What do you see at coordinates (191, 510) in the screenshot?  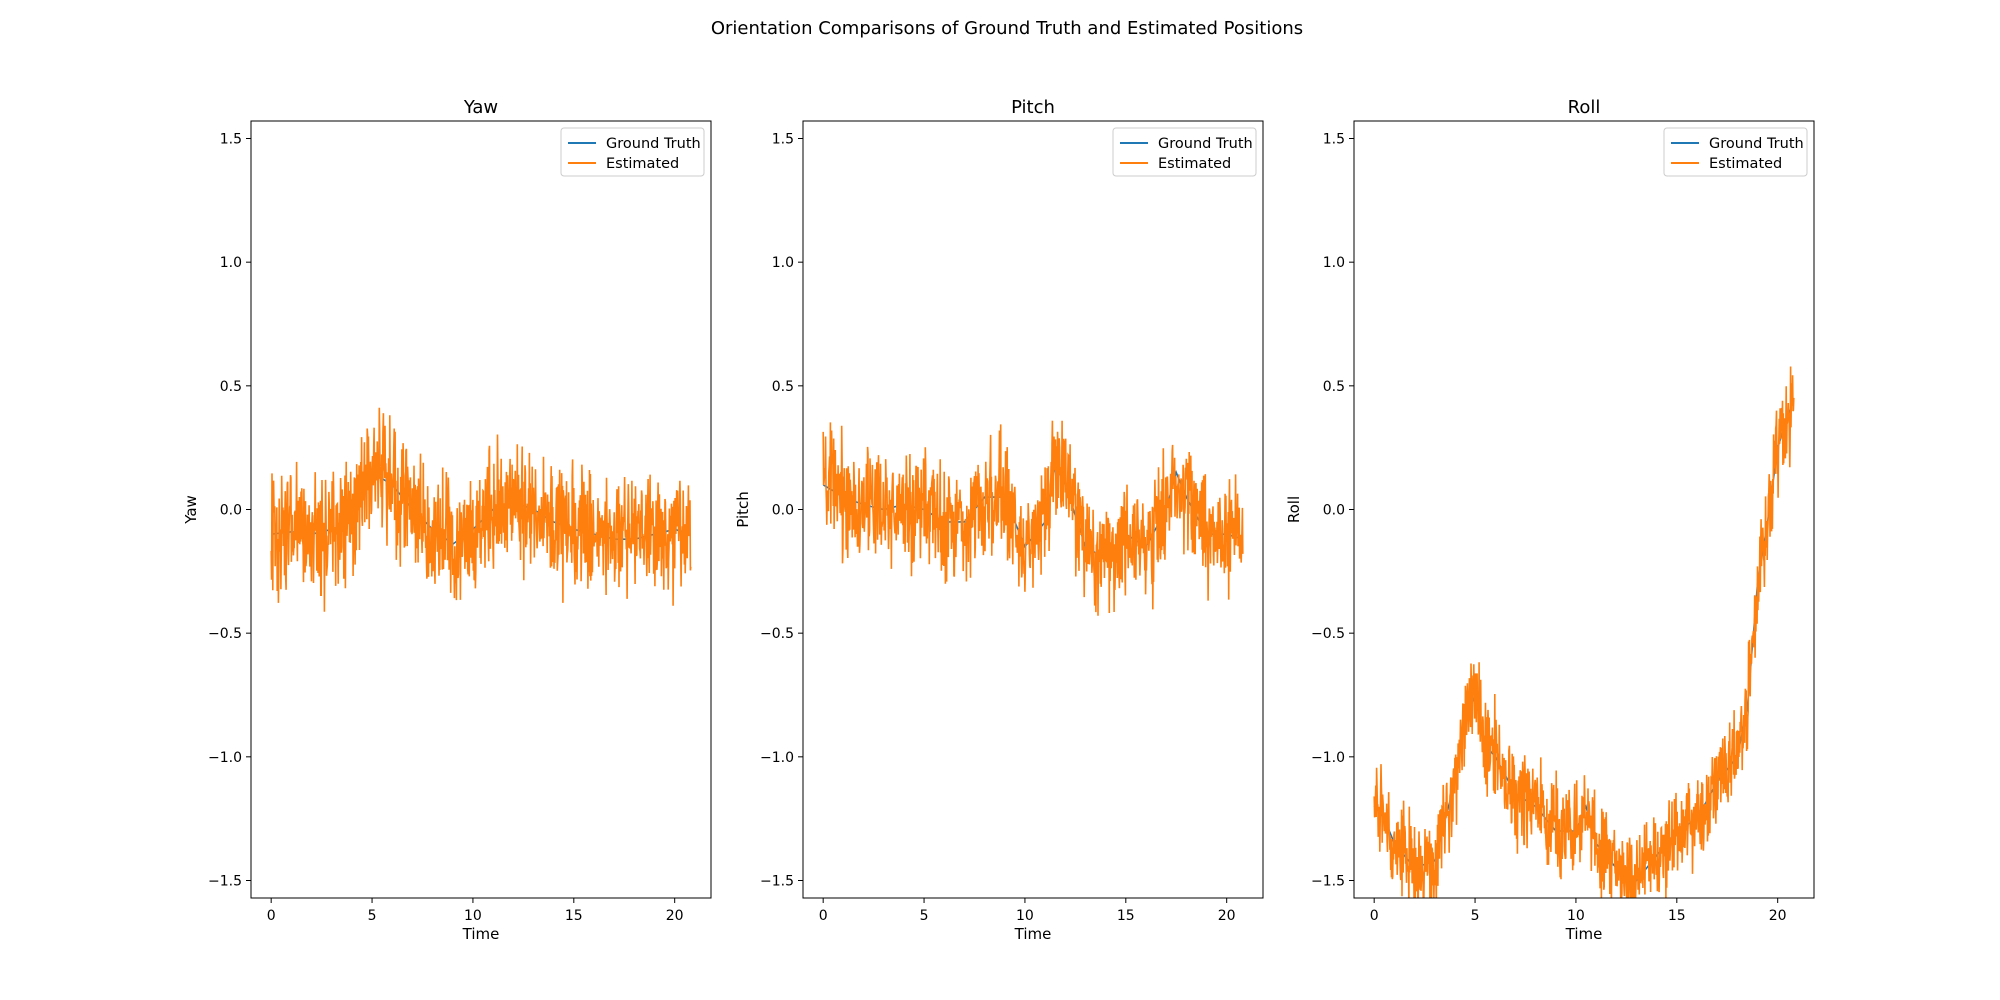 I see `y-axis-label: Yaw` at bounding box center [191, 510].